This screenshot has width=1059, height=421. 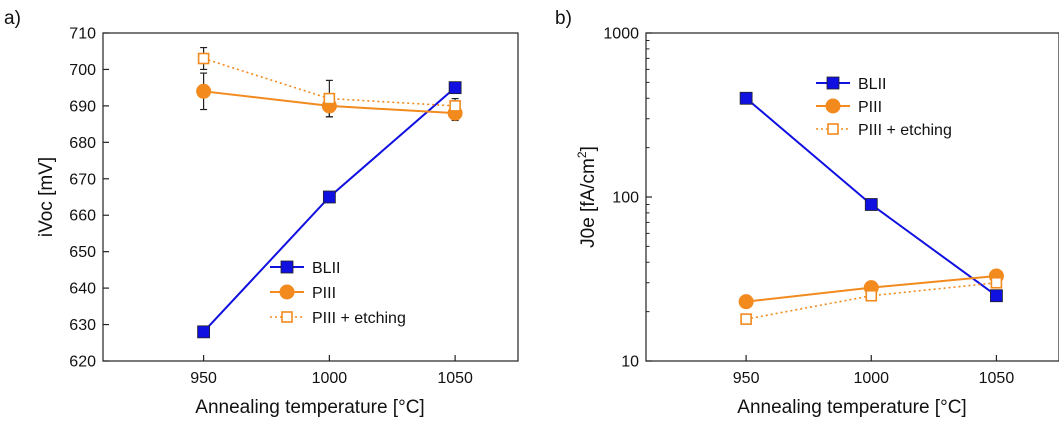 What do you see at coordinates (563, 18) in the screenshot?
I see `panel-label-b: b)` at bounding box center [563, 18].